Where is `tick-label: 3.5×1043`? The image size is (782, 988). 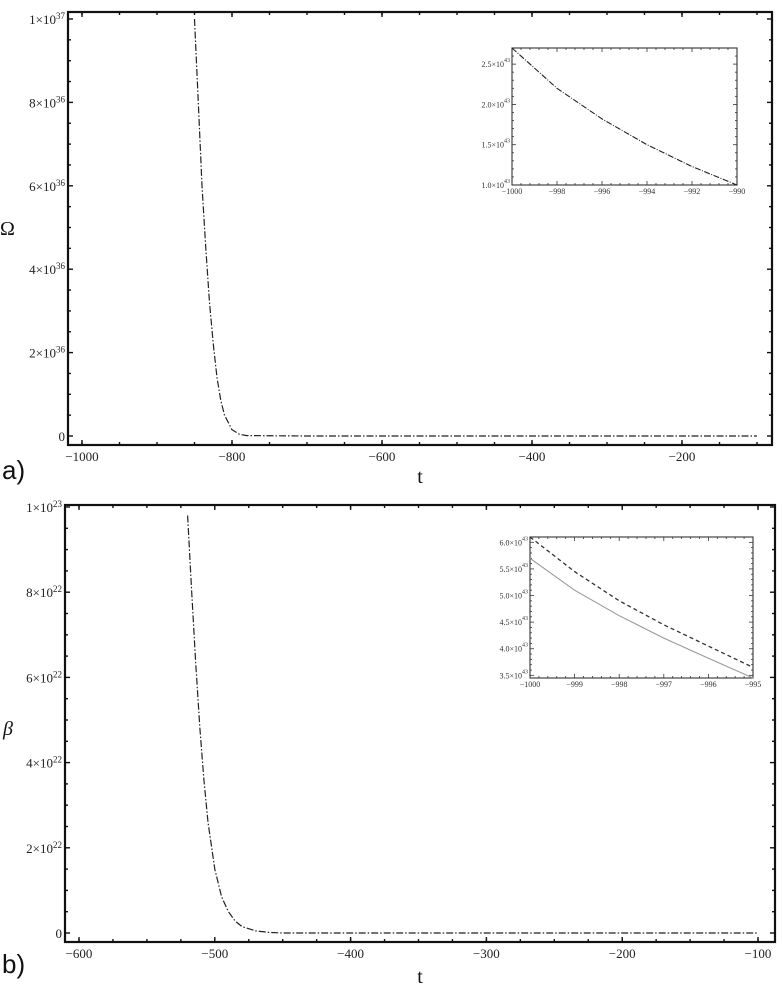
tick-label: 3.5×1043 is located at coordinates (513, 674).